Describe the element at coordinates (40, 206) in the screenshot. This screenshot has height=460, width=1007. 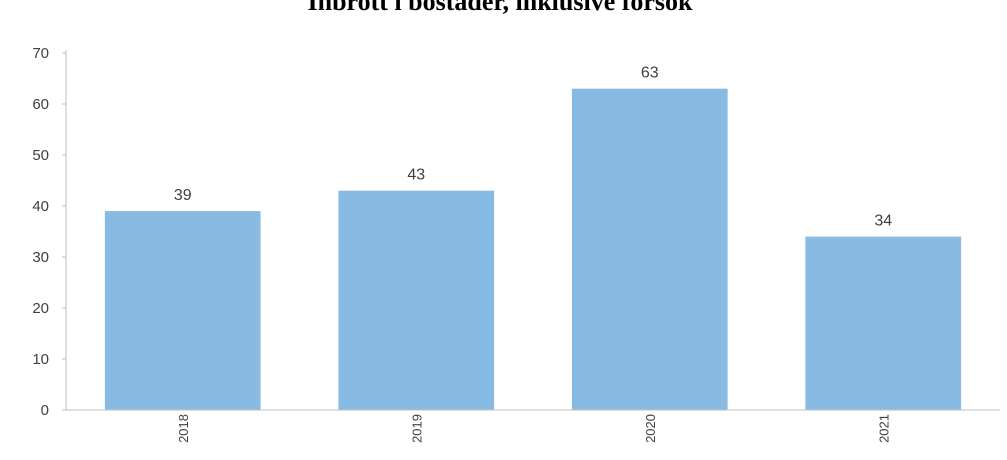
I see `y-tick-label: 40` at that location.